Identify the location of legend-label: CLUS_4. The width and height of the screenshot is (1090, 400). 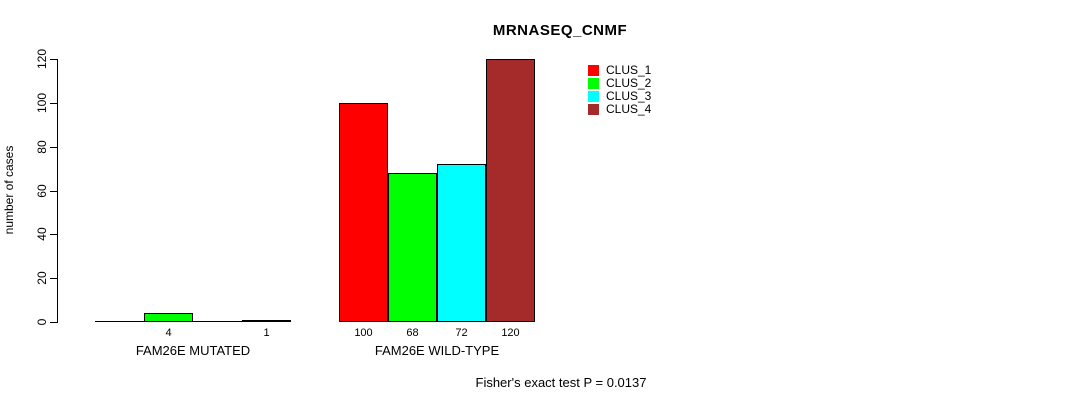
(629, 109).